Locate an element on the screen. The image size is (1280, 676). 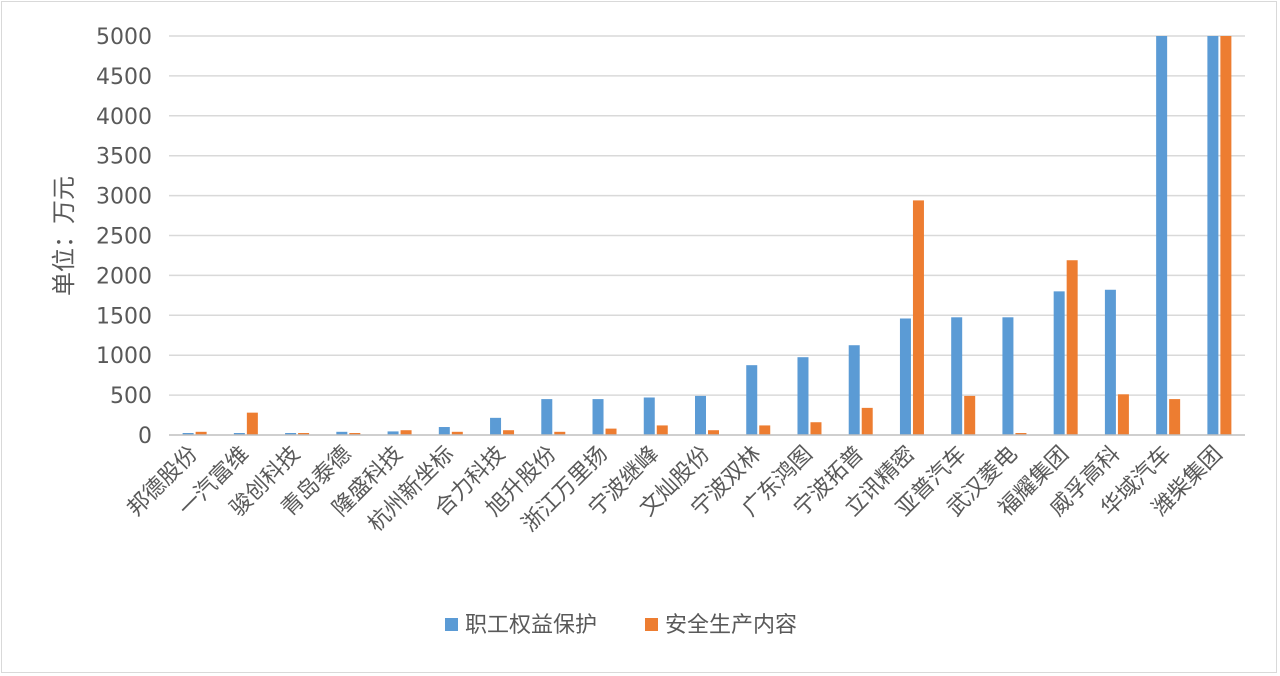
y-tick-label: 4500 is located at coordinates (124, 77).